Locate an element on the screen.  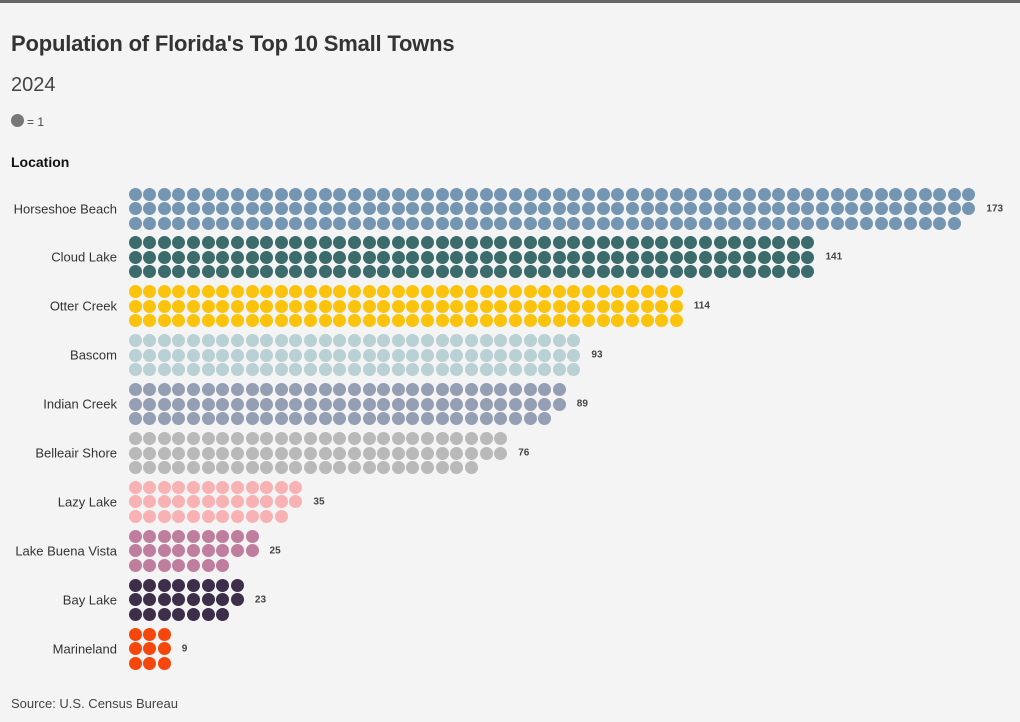
chart-subtitle: 2024 is located at coordinates (33, 85).